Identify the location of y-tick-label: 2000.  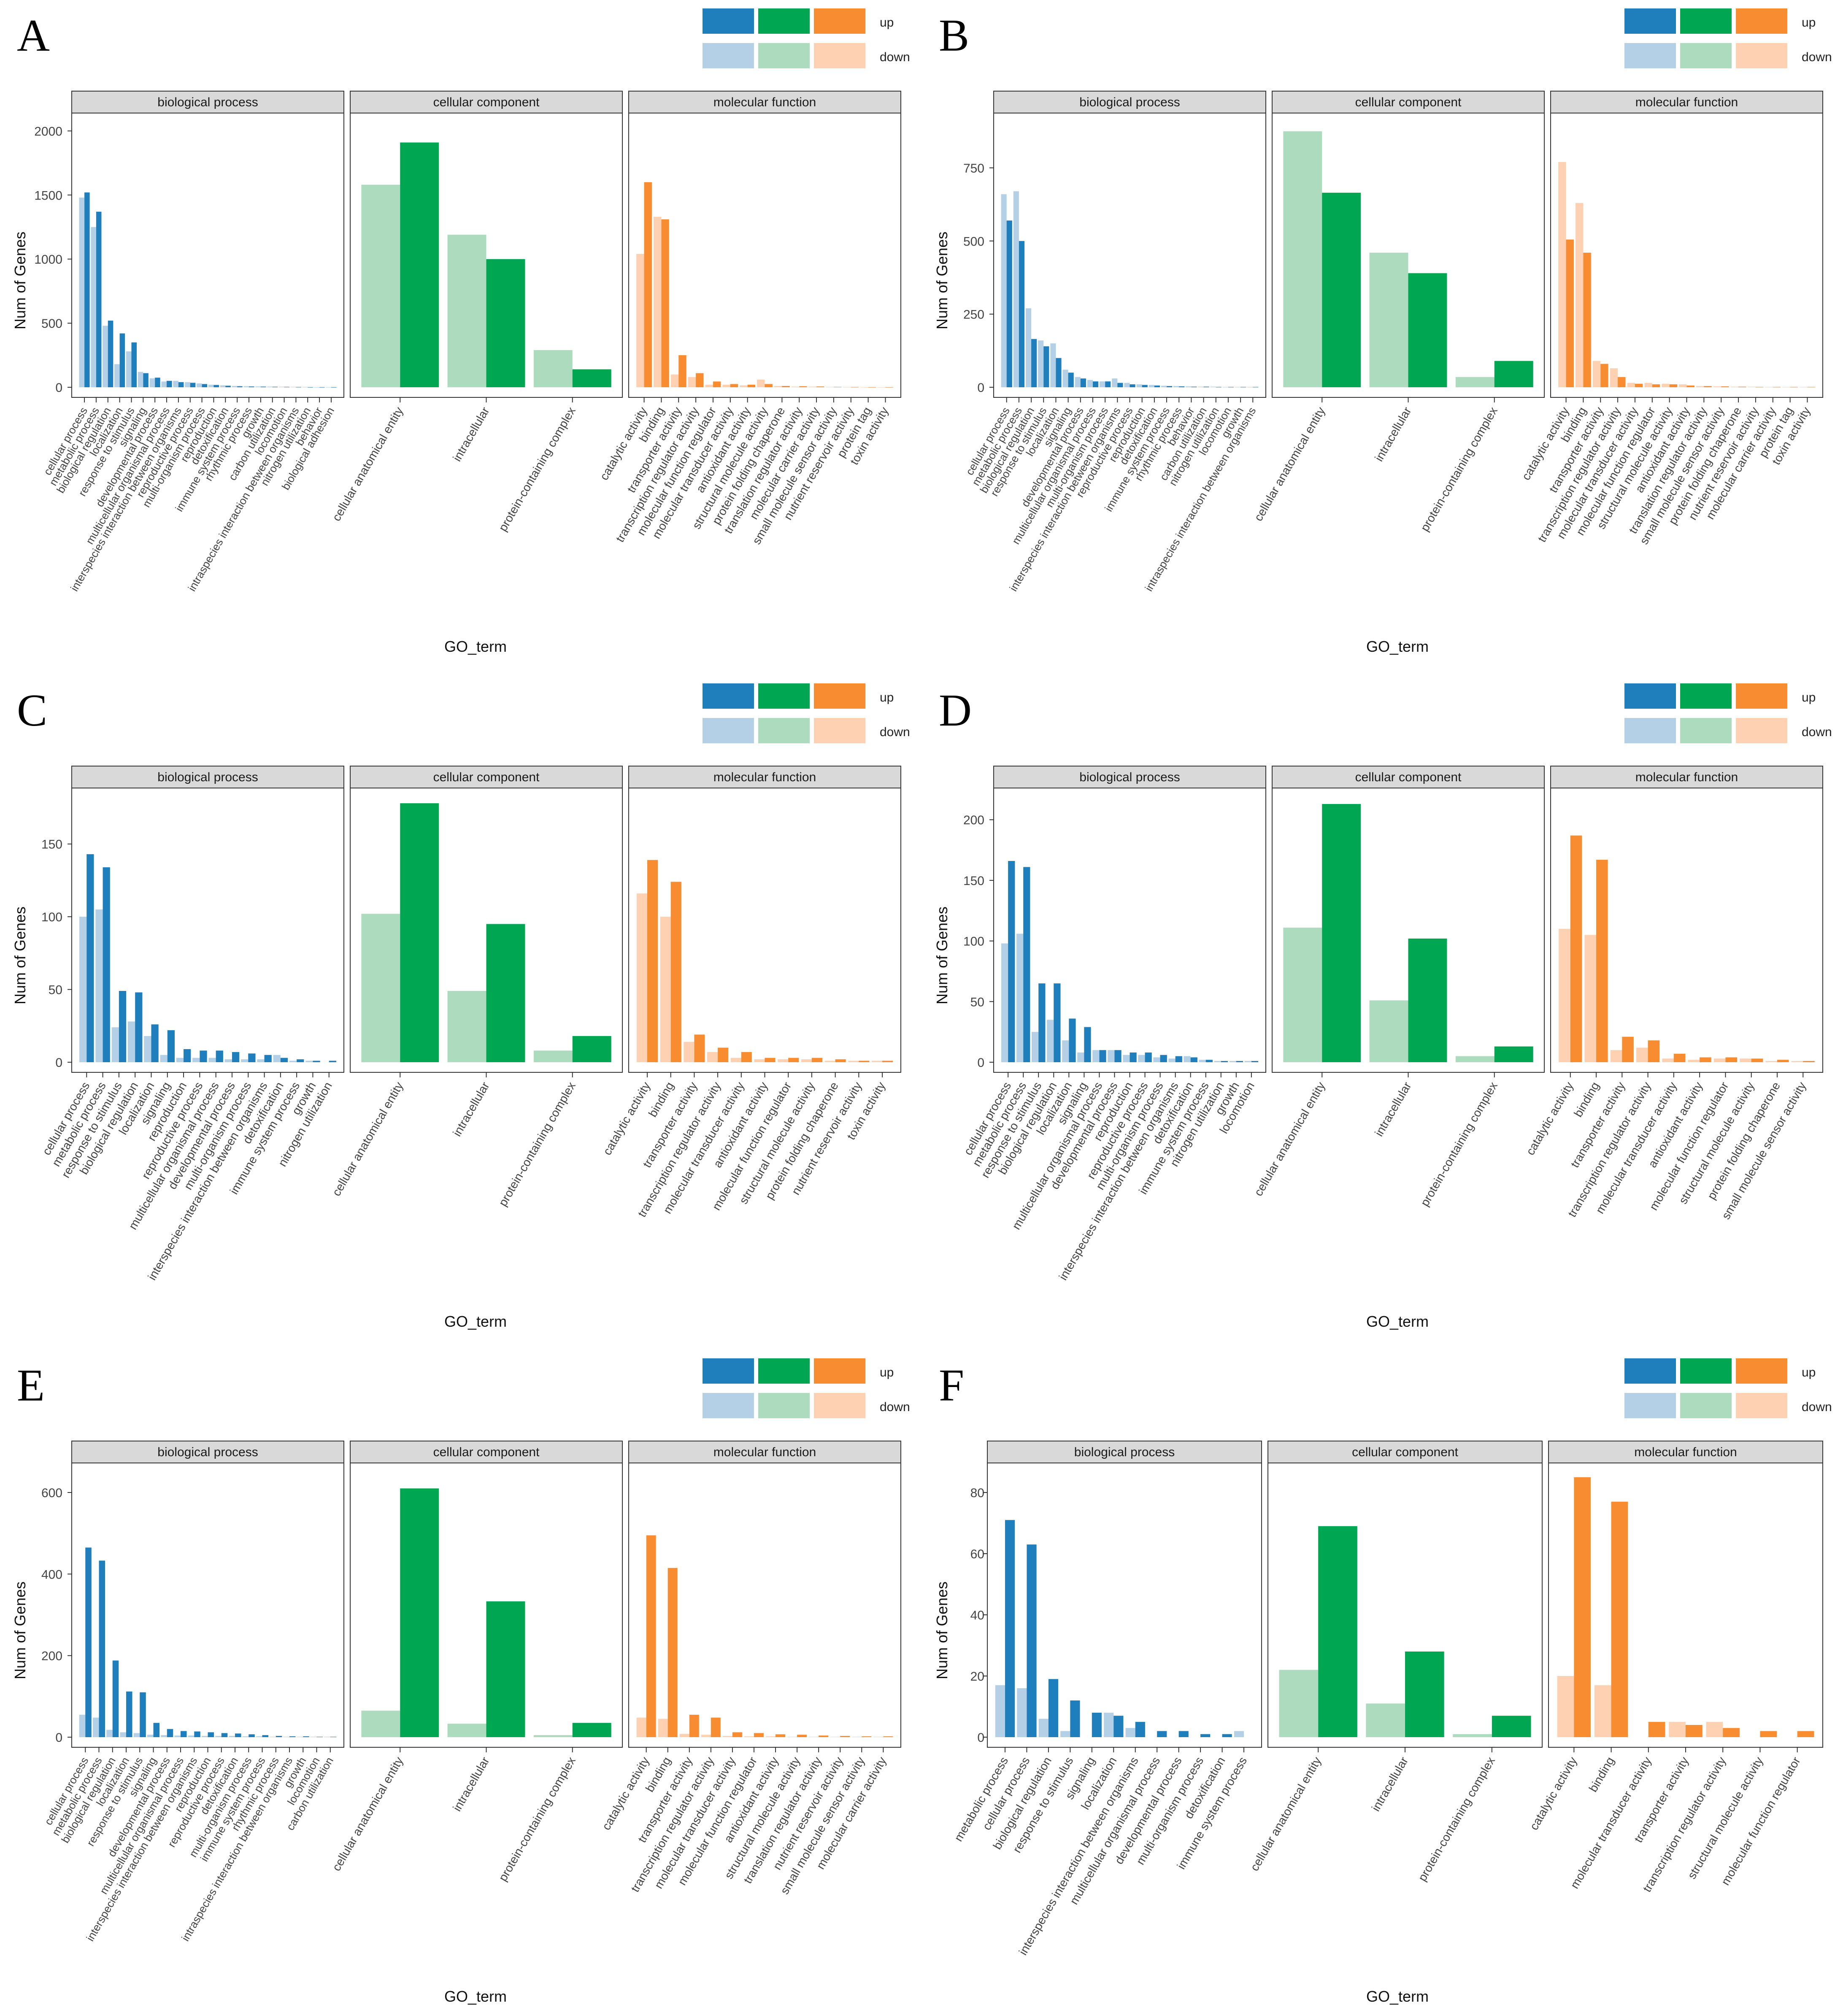
(48, 131).